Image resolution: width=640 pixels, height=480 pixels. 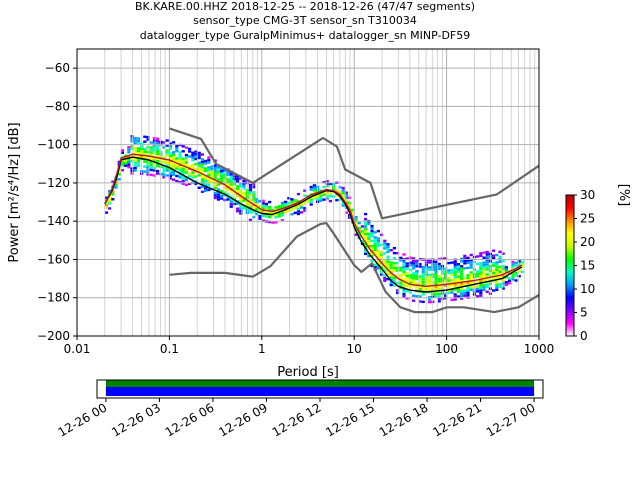 I want to click on colorbar-tick-label: 20, so click(x=587, y=242).